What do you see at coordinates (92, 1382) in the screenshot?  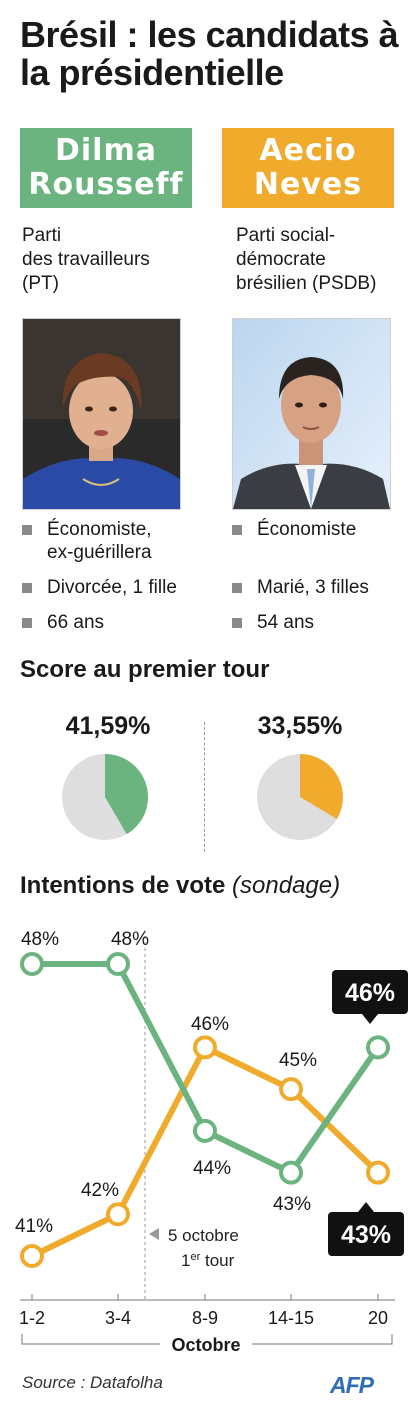 I see `source-text: Source : Datafolha` at bounding box center [92, 1382].